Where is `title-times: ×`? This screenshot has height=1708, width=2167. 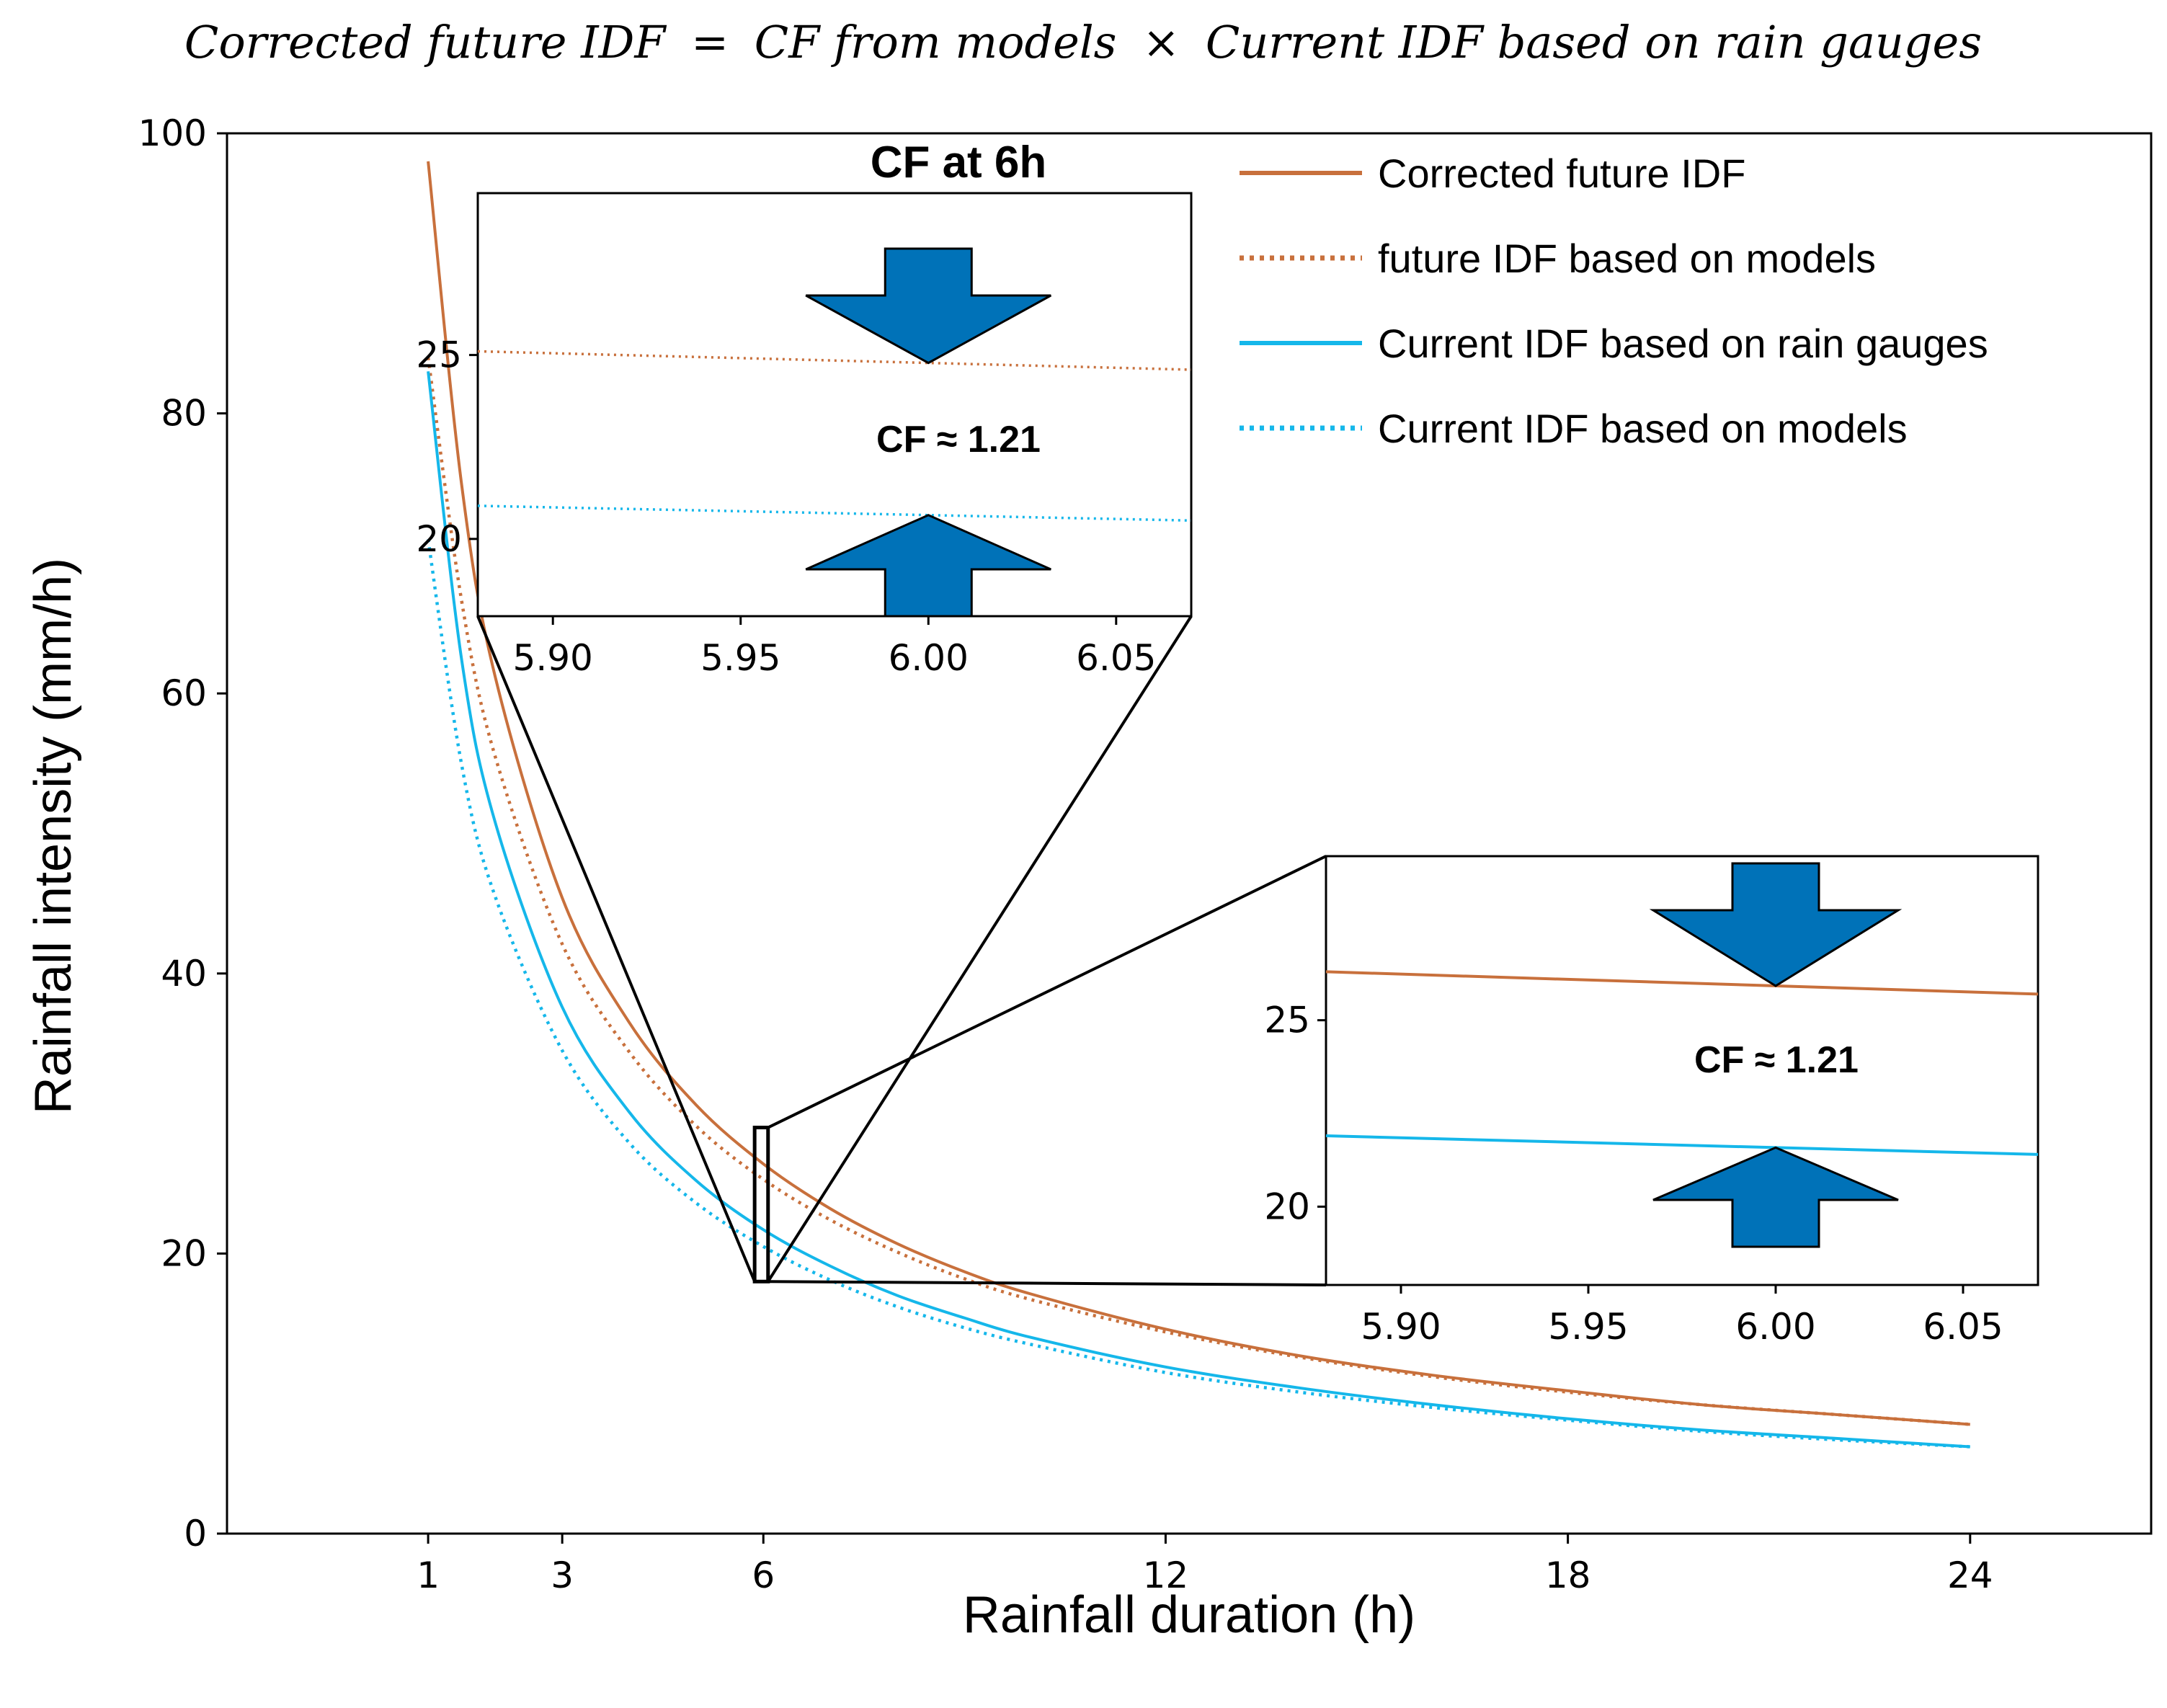 title-times: × is located at coordinates (1161, 42).